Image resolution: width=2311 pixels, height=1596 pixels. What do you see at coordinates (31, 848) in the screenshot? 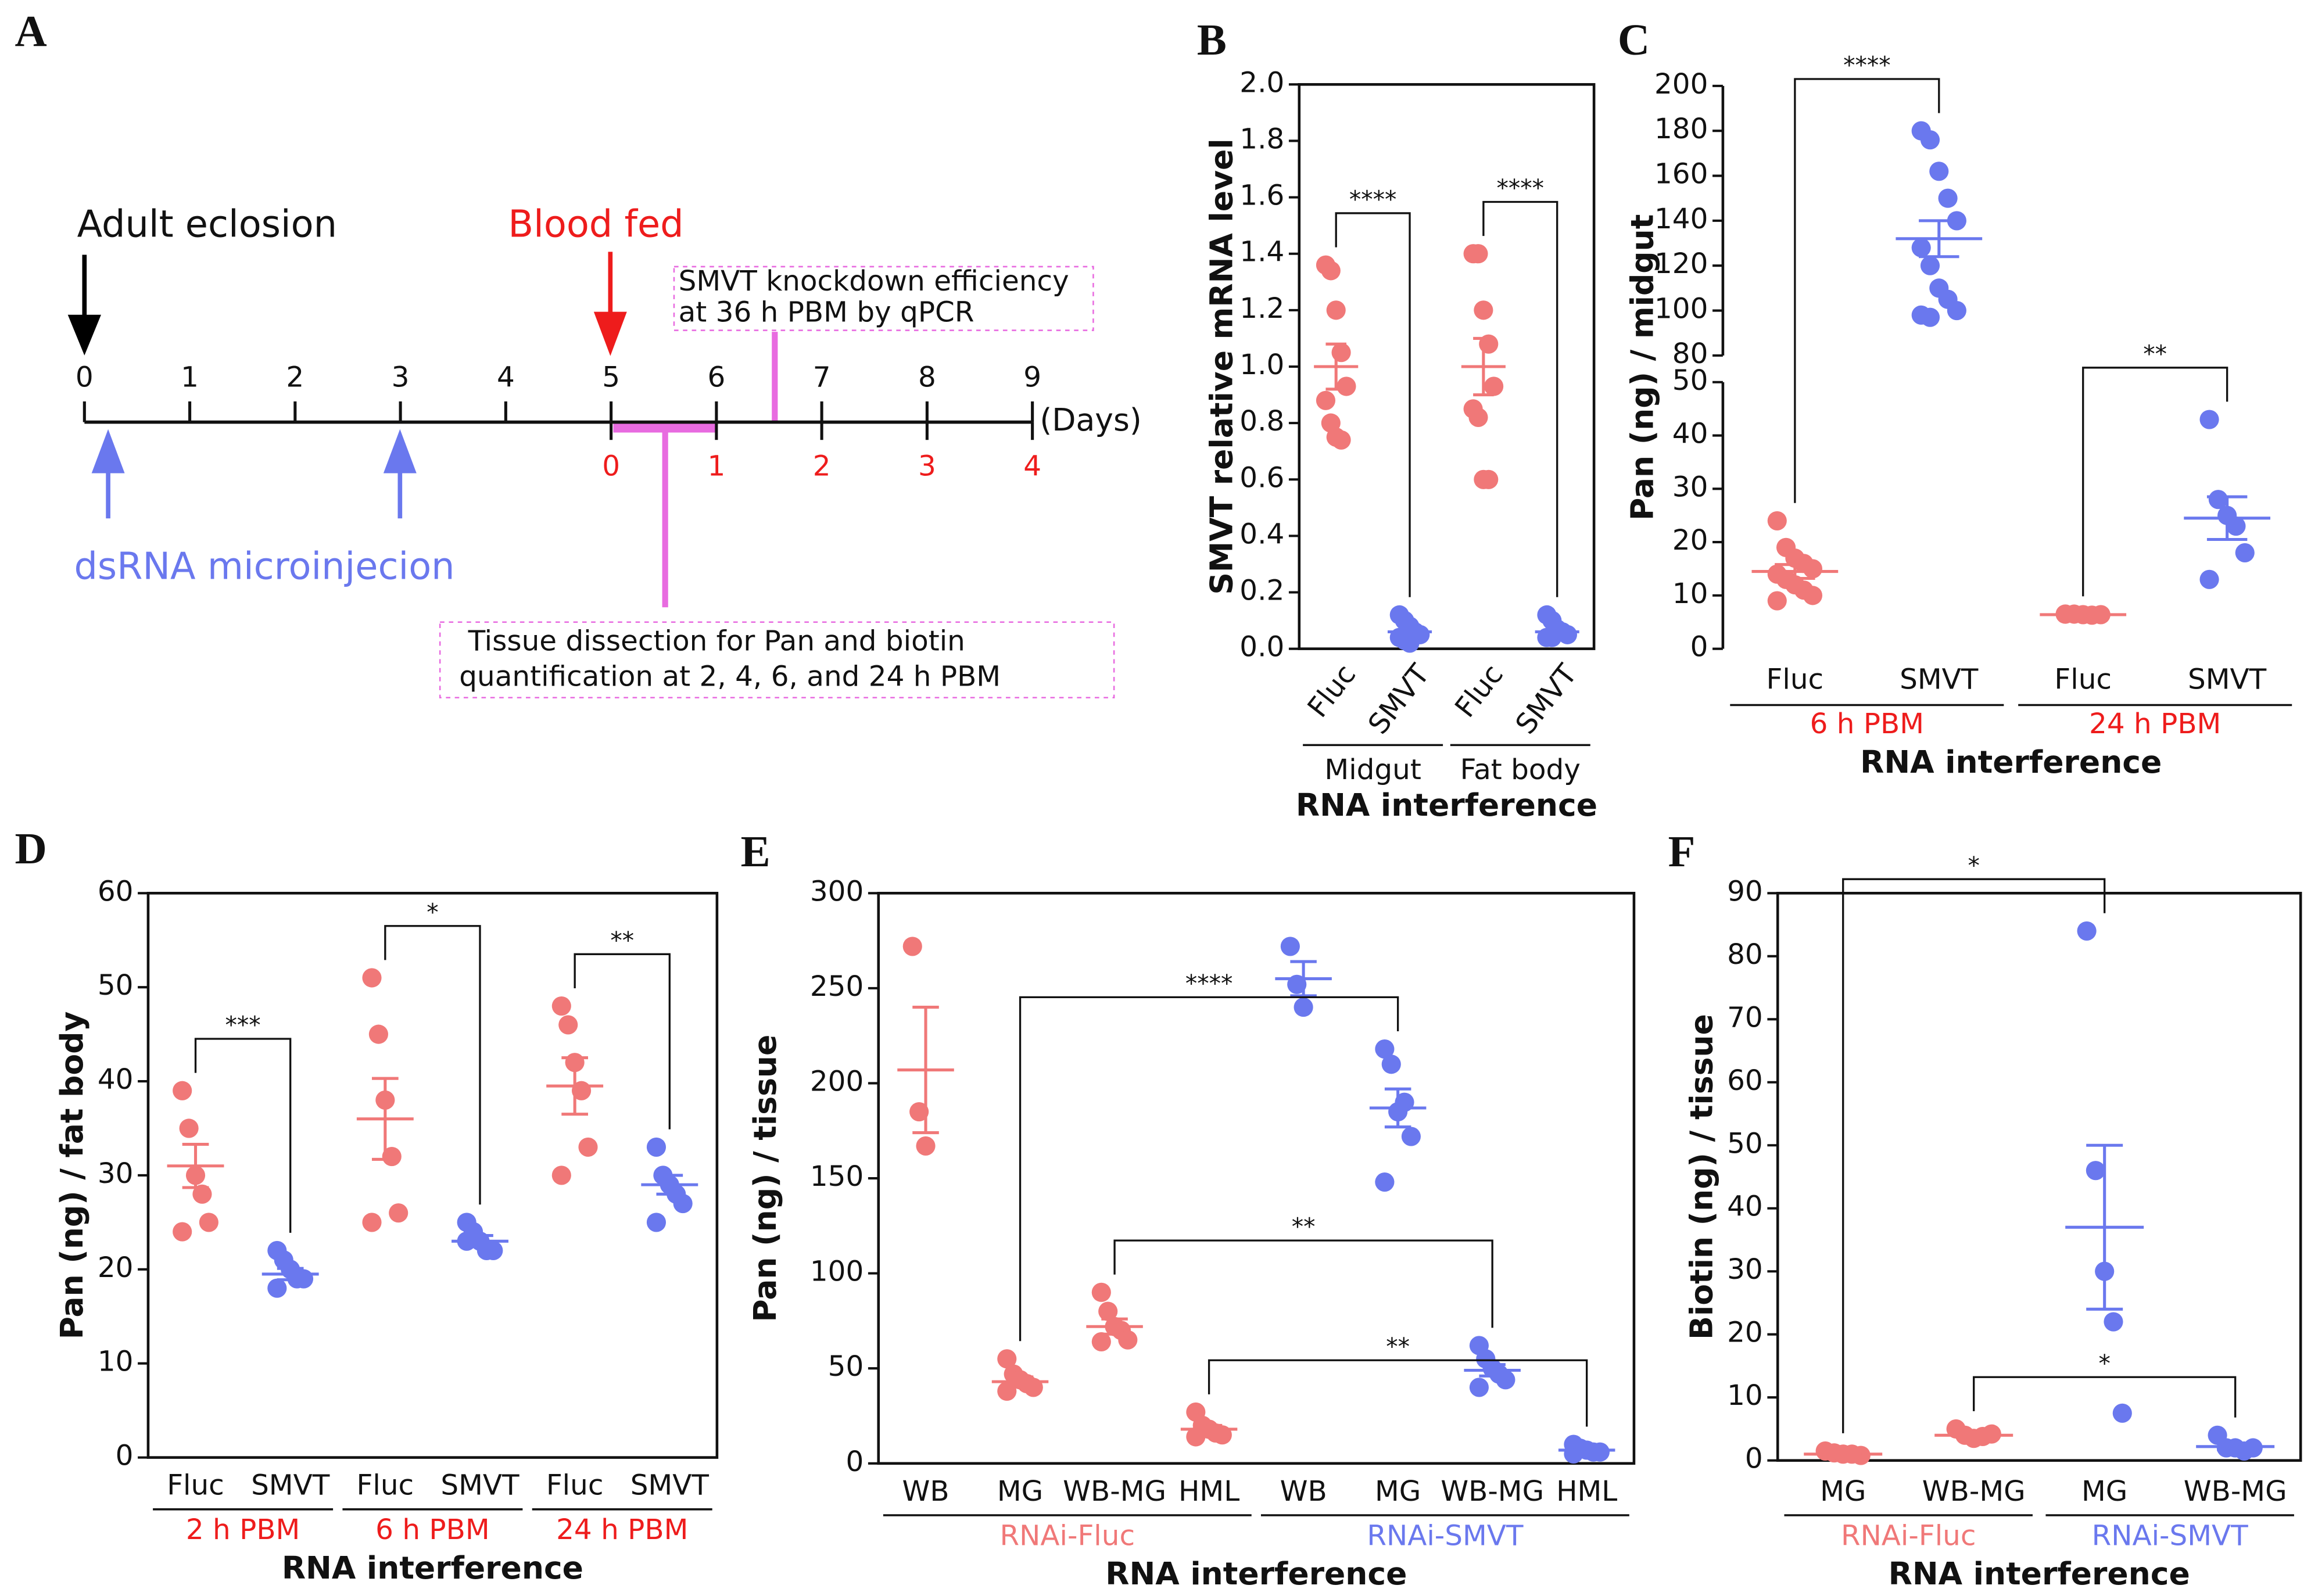
I see `panel-letter: D` at bounding box center [31, 848].